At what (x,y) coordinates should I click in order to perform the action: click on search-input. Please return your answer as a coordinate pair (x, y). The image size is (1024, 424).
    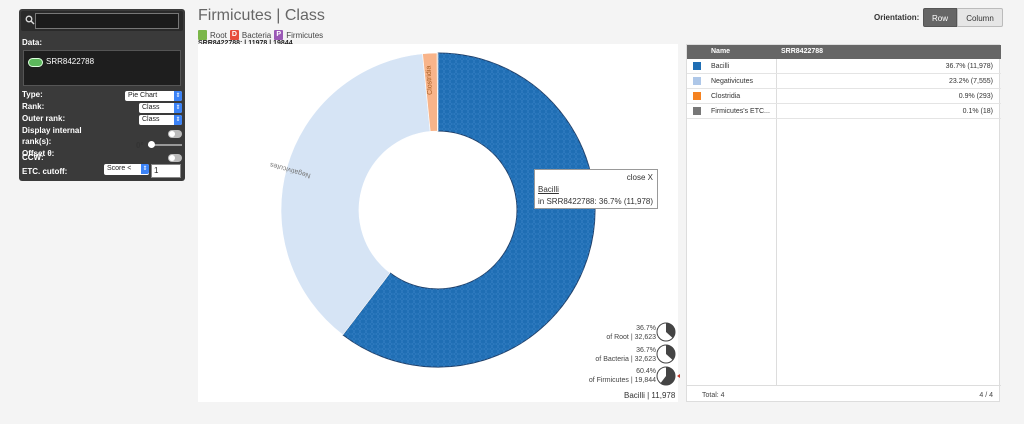
    Looking at the image, I should click on (107, 21).